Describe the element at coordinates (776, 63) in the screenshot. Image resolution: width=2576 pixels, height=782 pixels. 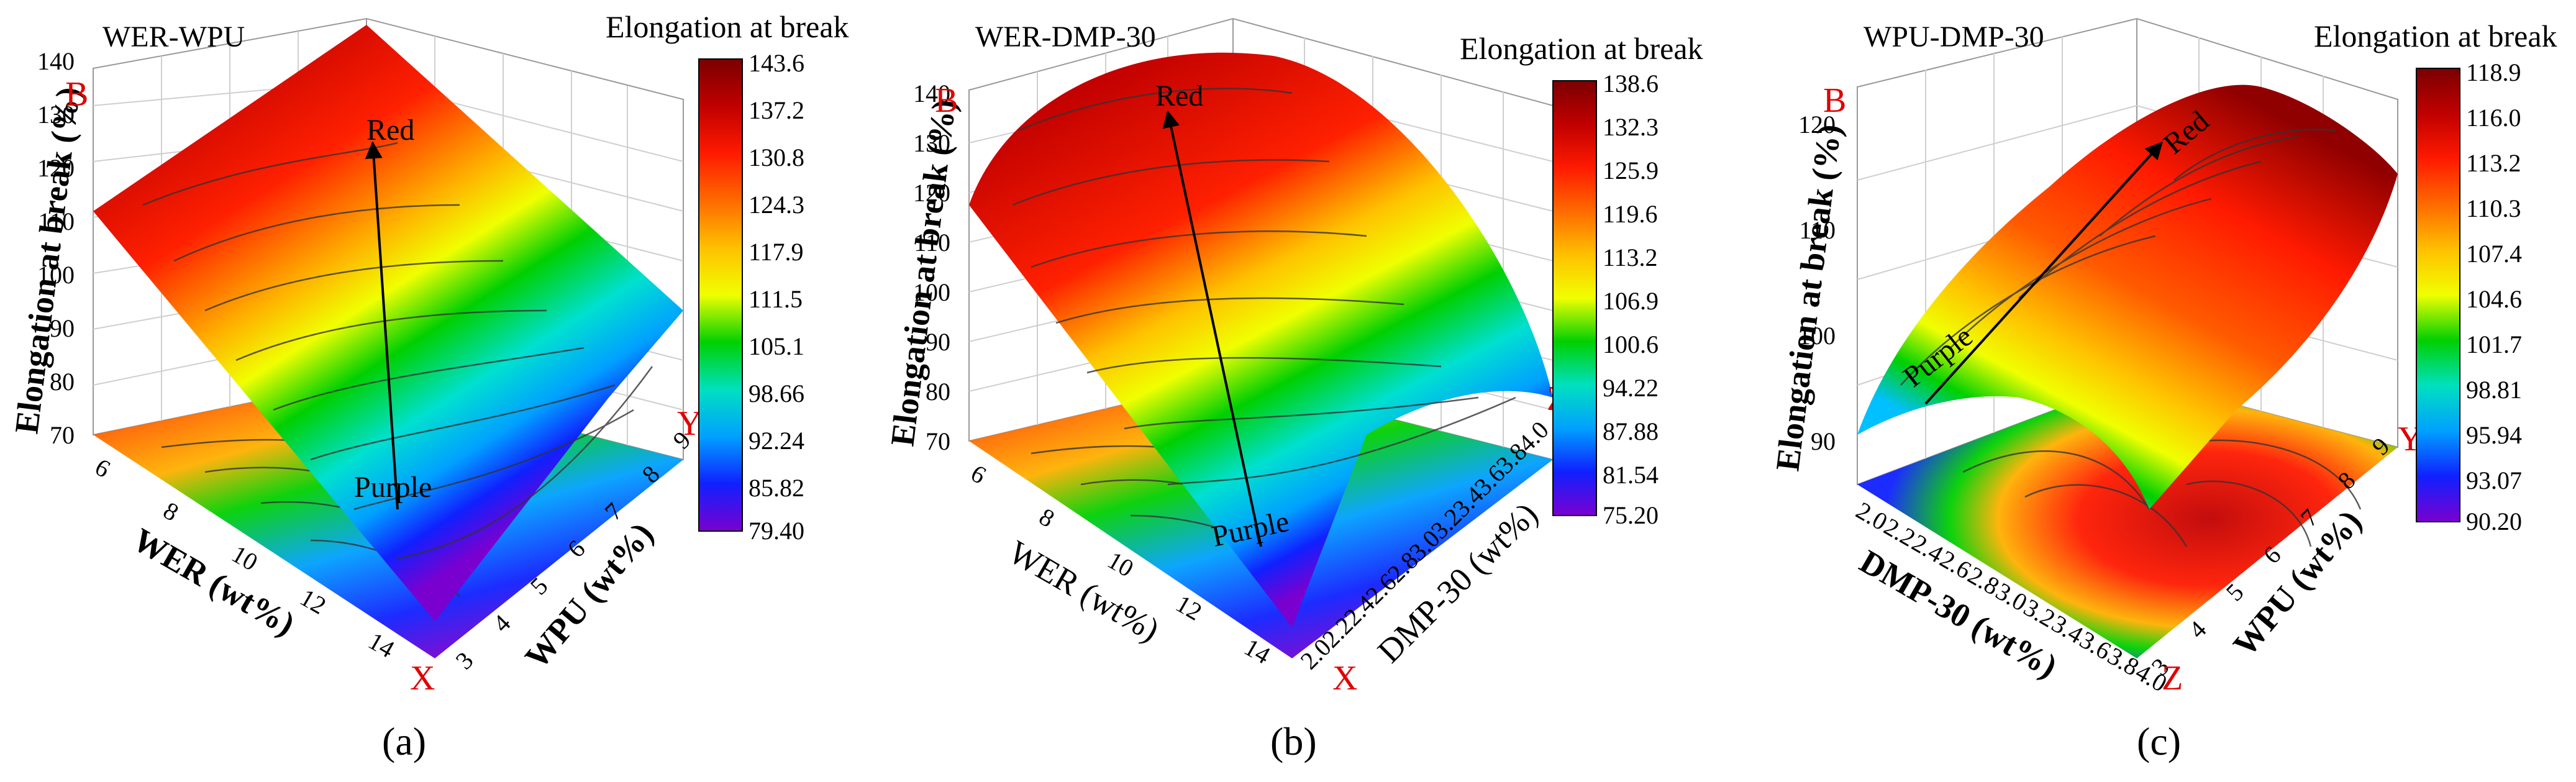
I see `colorbar-tick: 143.6` at that location.